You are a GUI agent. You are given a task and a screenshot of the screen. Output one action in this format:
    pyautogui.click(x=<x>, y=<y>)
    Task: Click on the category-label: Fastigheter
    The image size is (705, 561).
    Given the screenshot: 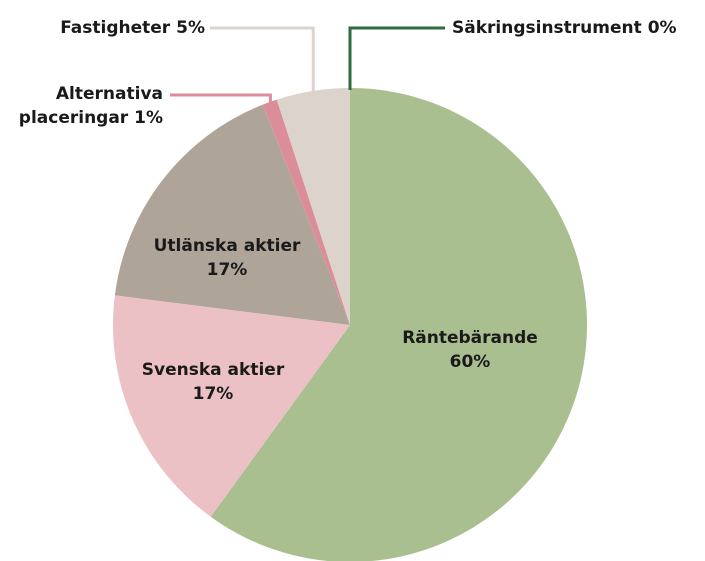 What is the action you would take?
    pyautogui.click(x=115, y=28)
    